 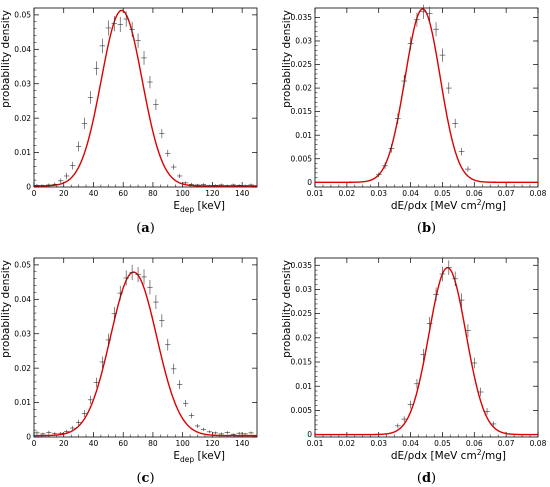 What do you see at coordinates (302, 64) in the screenshot?
I see `chart-1-y-tick-label: 0.025` at bounding box center [302, 64].